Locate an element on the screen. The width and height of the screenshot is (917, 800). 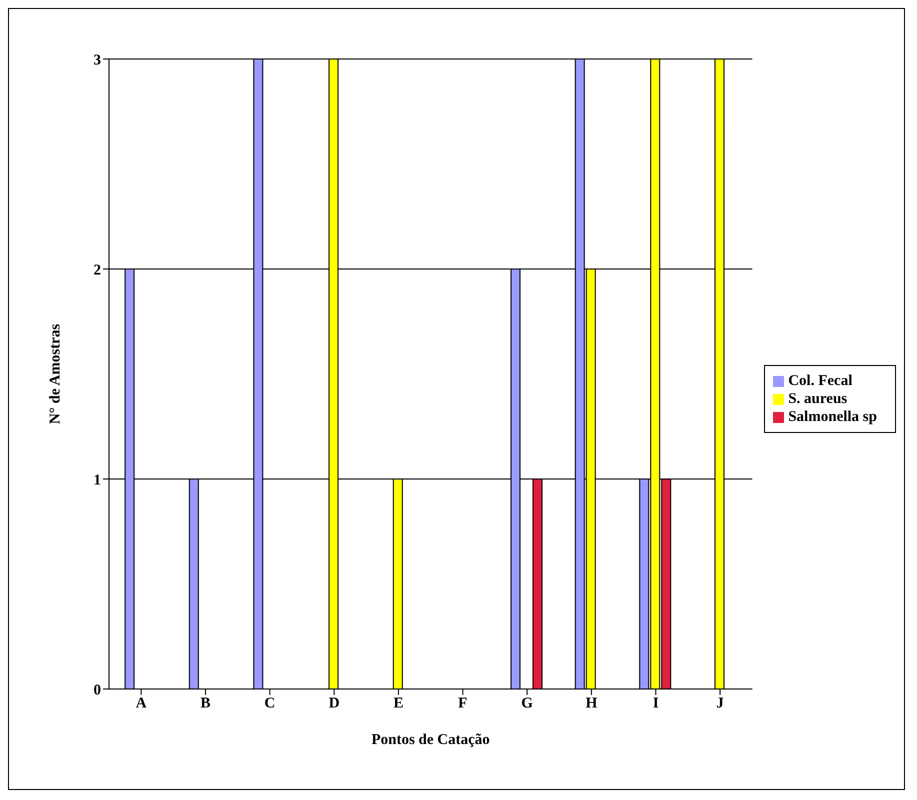
y-tick-label: 0 is located at coordinates (97, 690).